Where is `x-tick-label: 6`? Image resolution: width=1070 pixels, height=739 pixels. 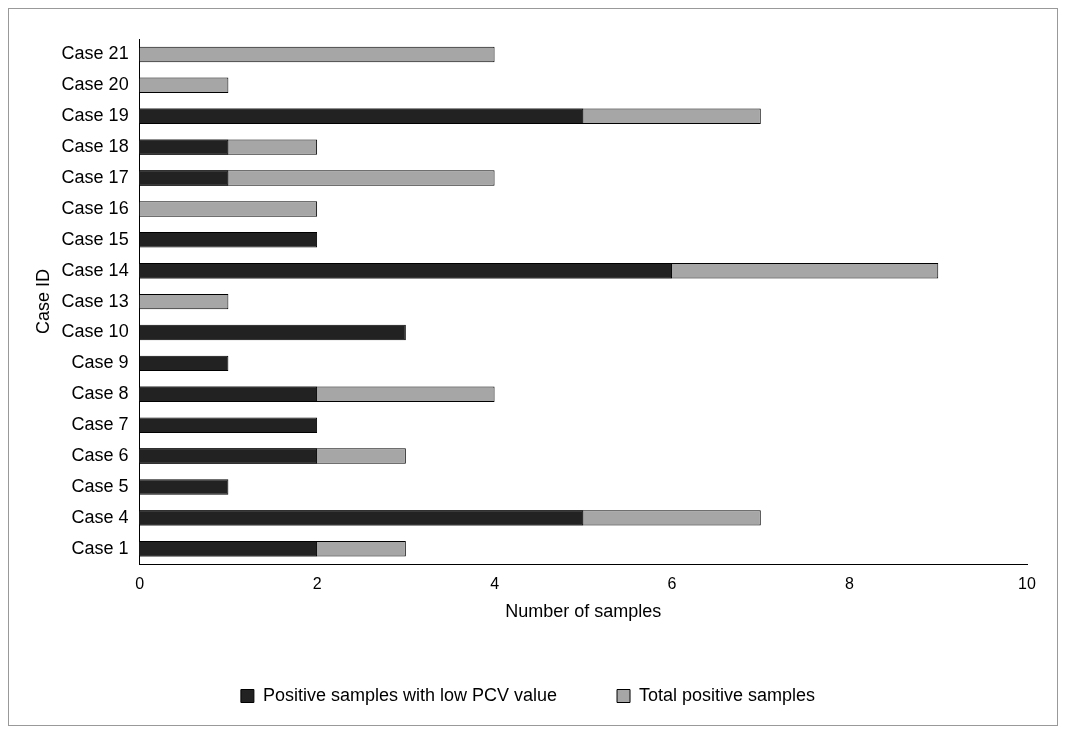 x-tick-label: 6 is located at coordinates (672, 584).